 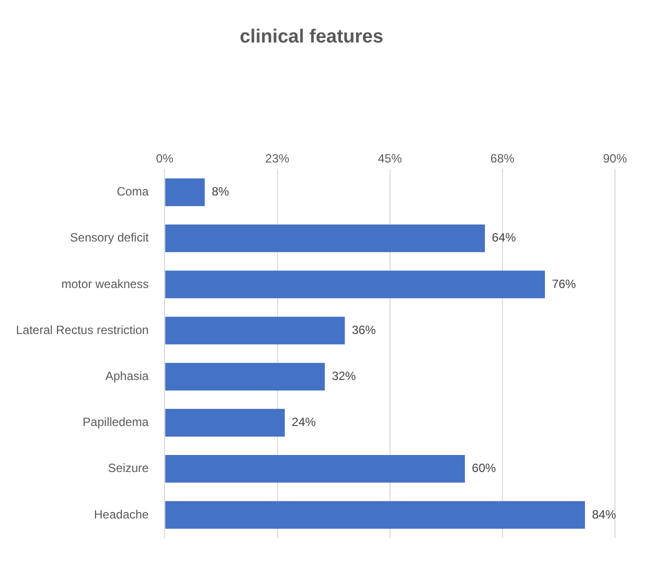 What do you see at coordinates (312, 37) in the screenshot?
I see `chart-title: clinical features` at bounding box center [312, 37].